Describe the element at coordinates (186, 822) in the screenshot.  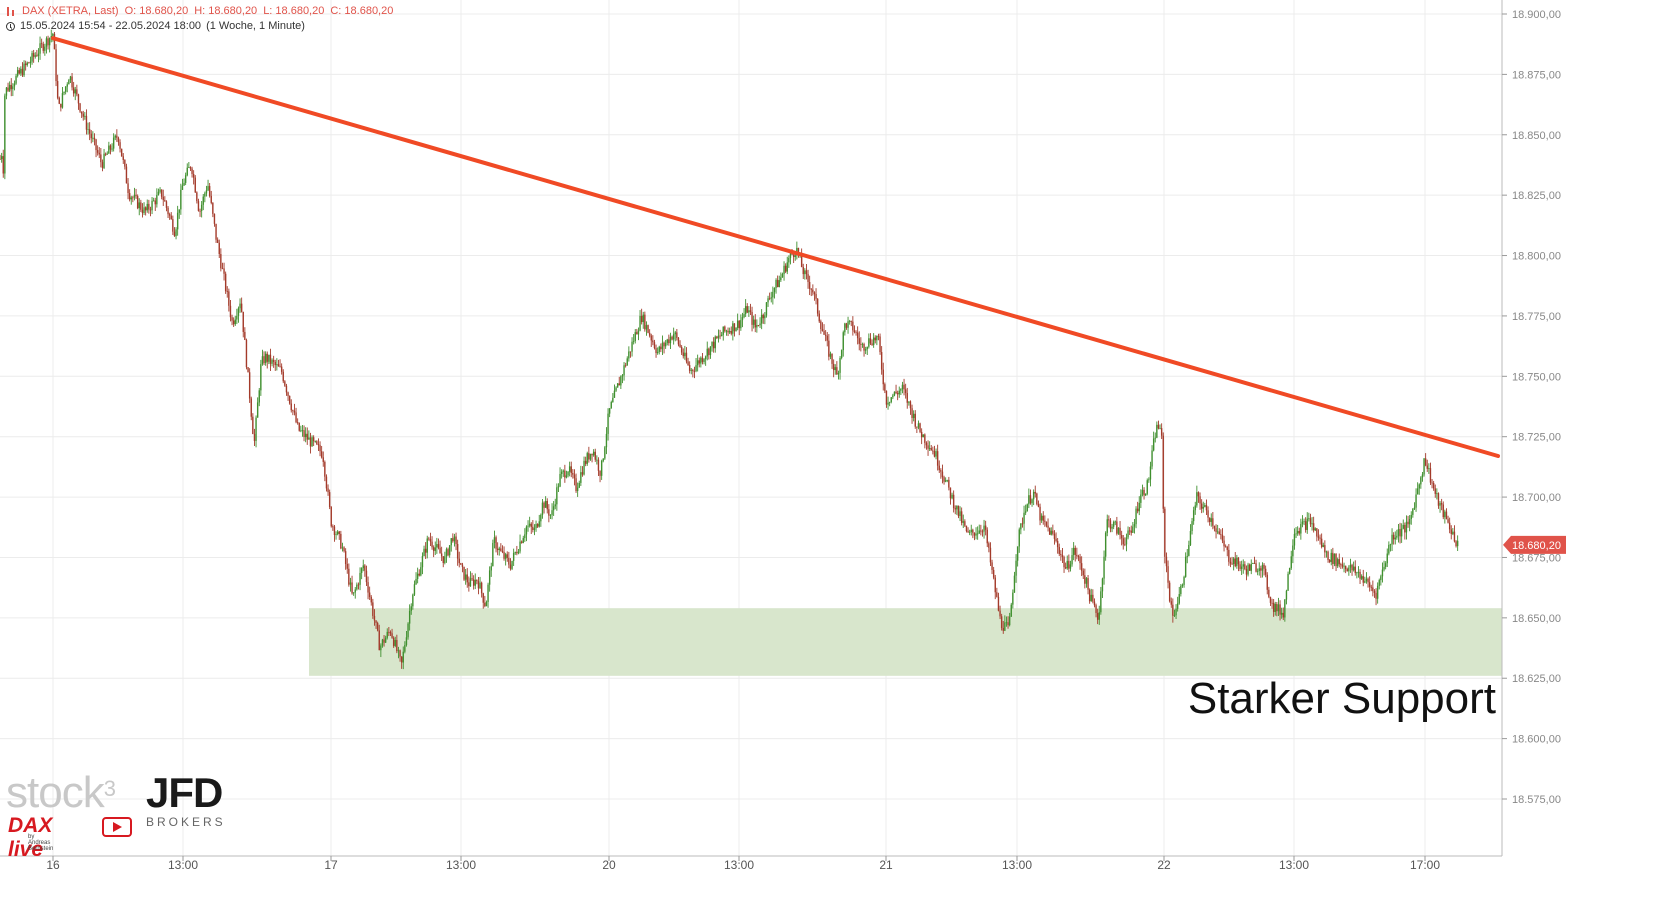
I see `jfd-brokers-text: BROKERS` at that location.